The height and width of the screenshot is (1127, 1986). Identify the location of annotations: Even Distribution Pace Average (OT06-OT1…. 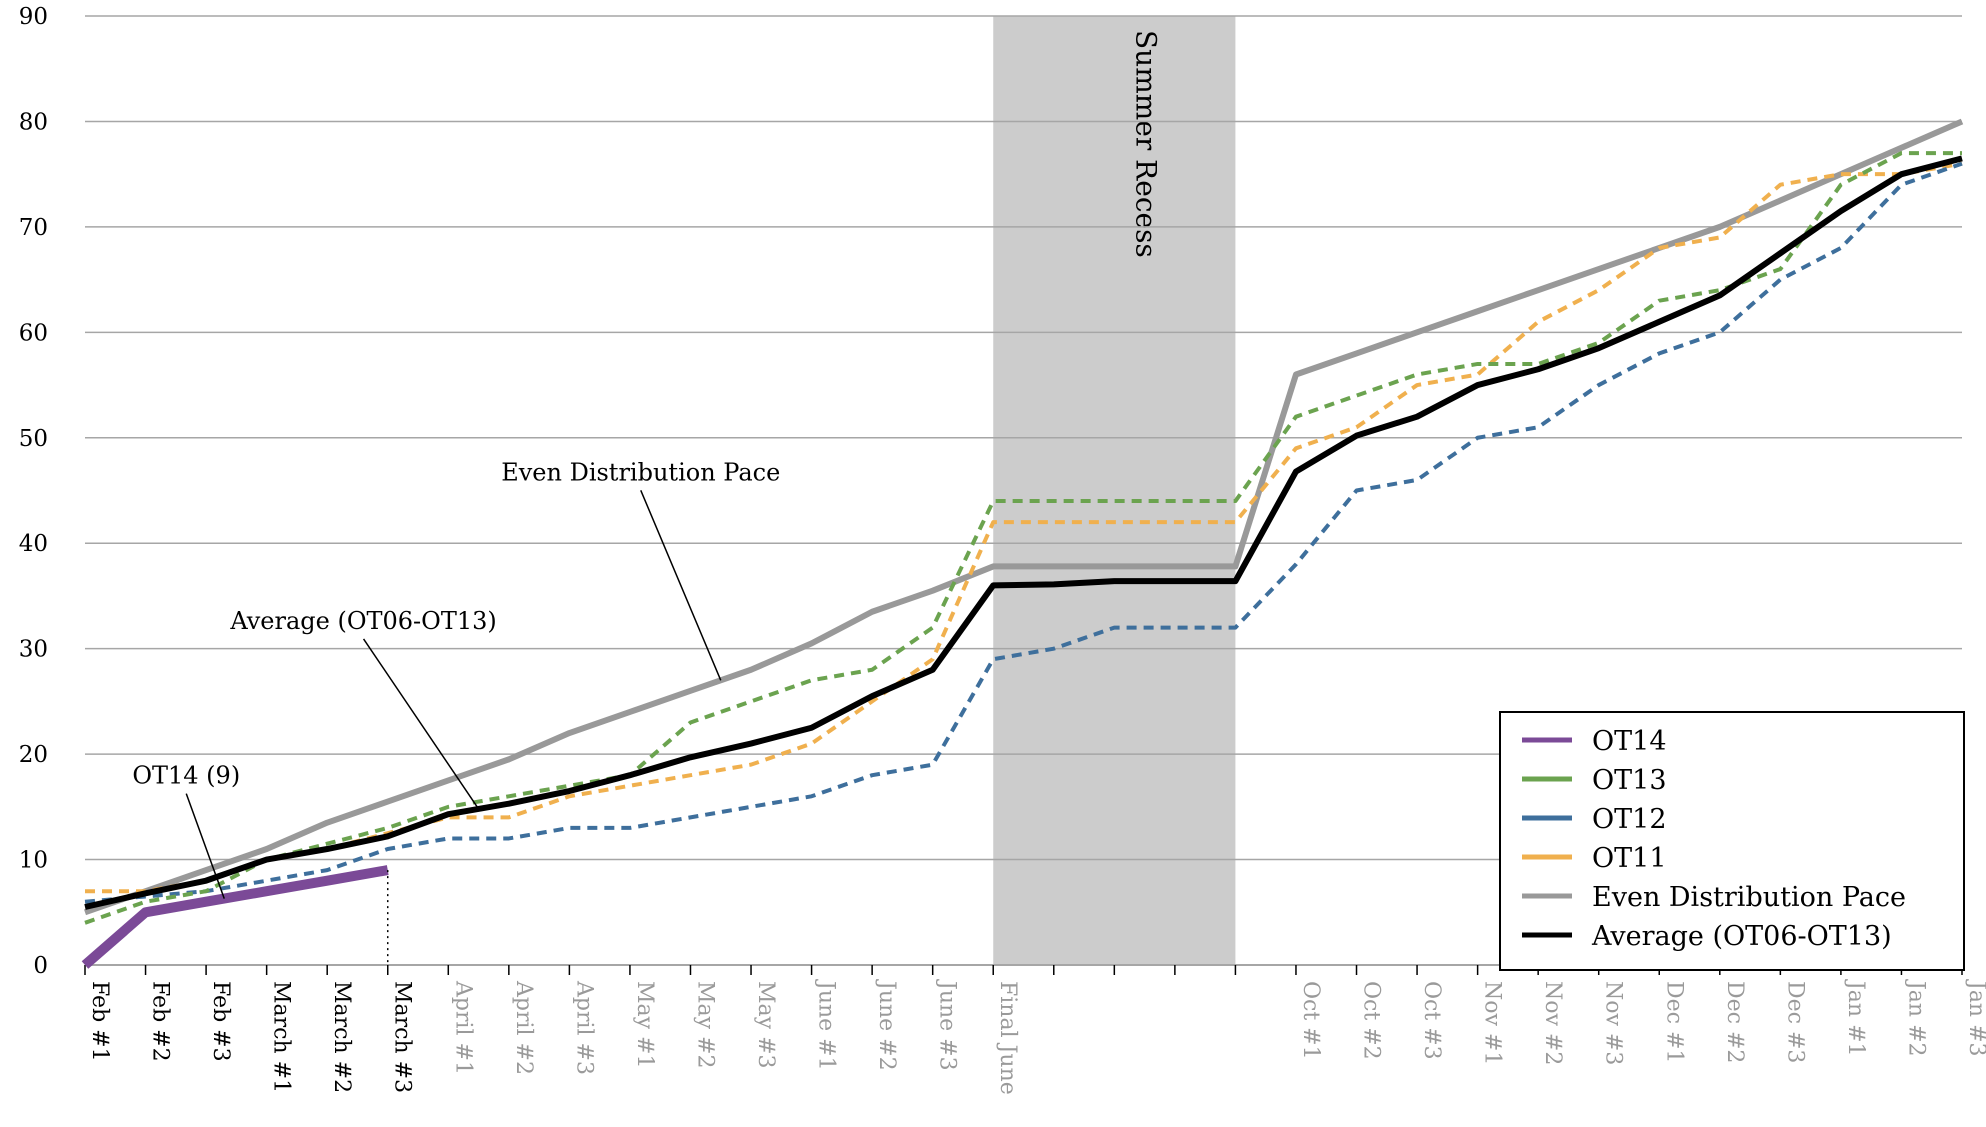
(456, 678).